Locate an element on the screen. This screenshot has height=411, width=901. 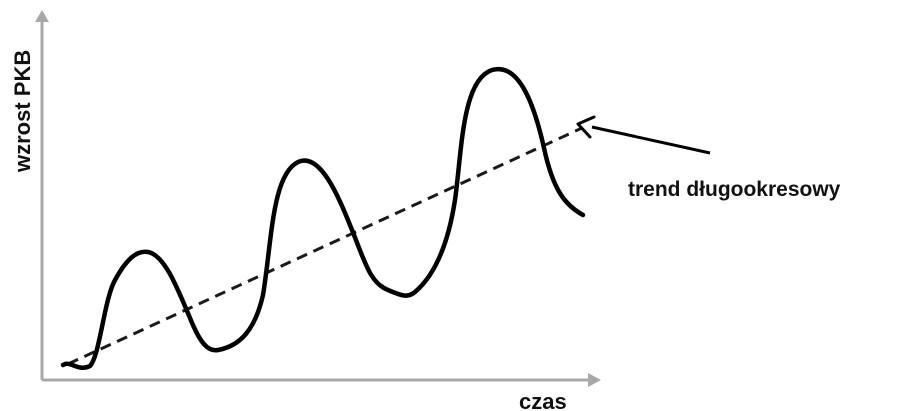
x-axis-arrowhead is located at coordinates (594, 380).